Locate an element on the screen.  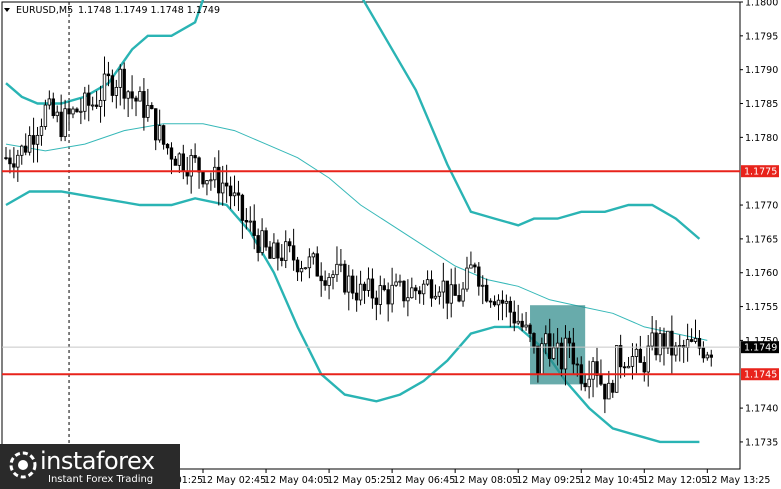
y-tick-label: 1.1770 is located at coordinates (761, 206).